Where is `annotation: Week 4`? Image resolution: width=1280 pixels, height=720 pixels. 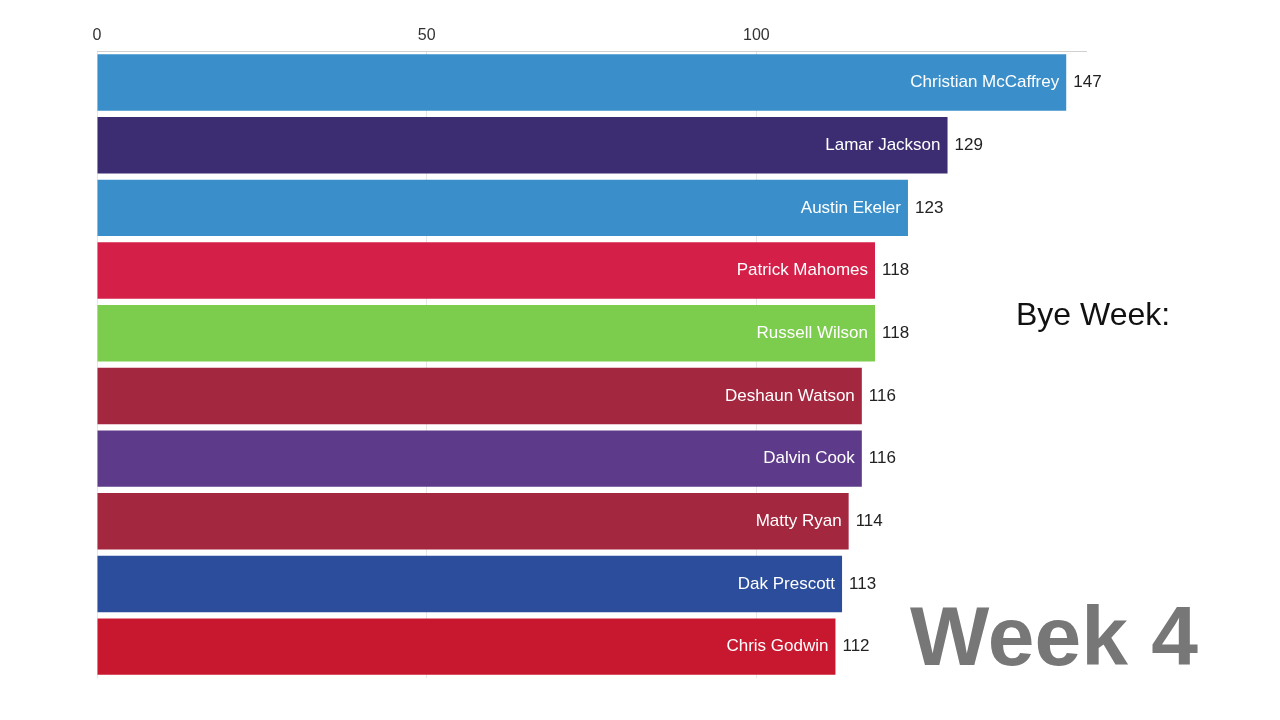 annotation: Week 4 is located at coordinates (1054, 636).